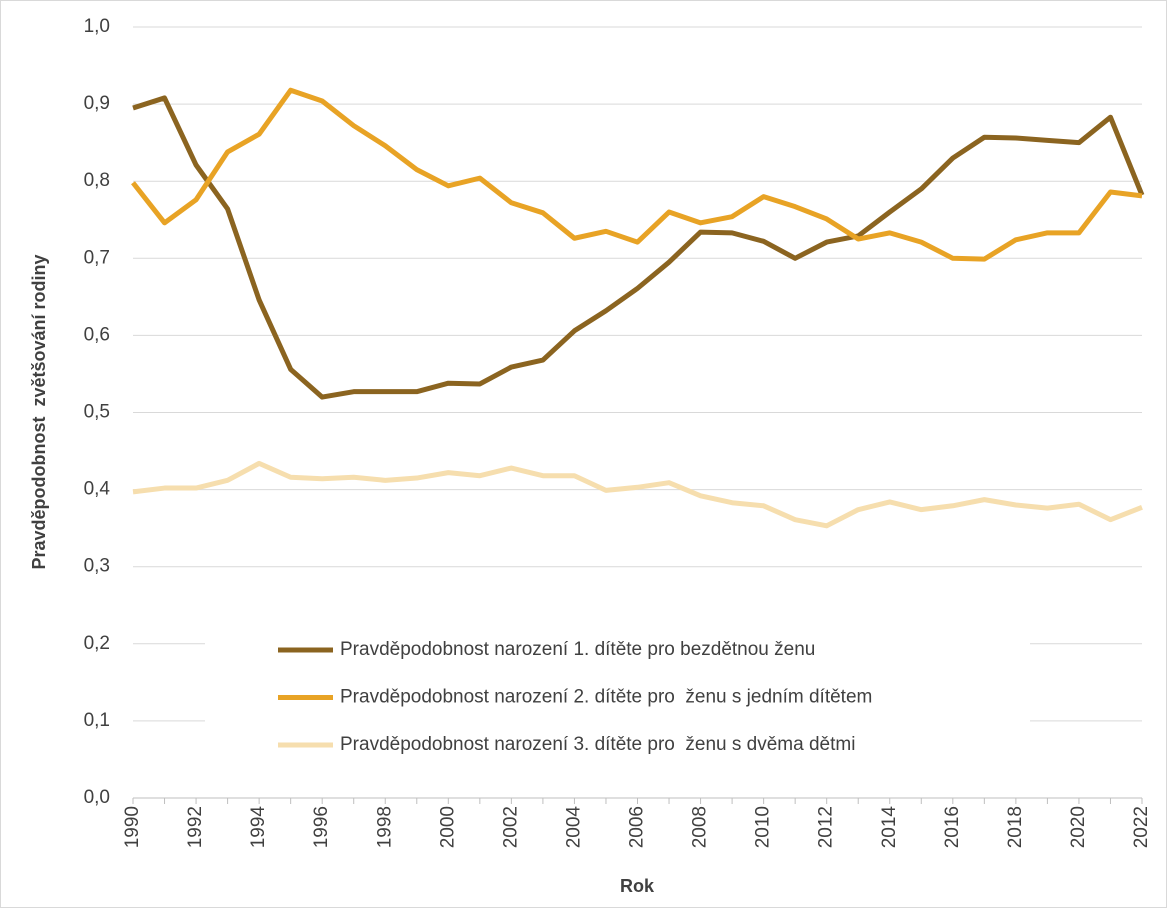 The height and width of the screenshot is (909, 1168). I want to click on x-tick-label: 2018, so click(1015, 827).